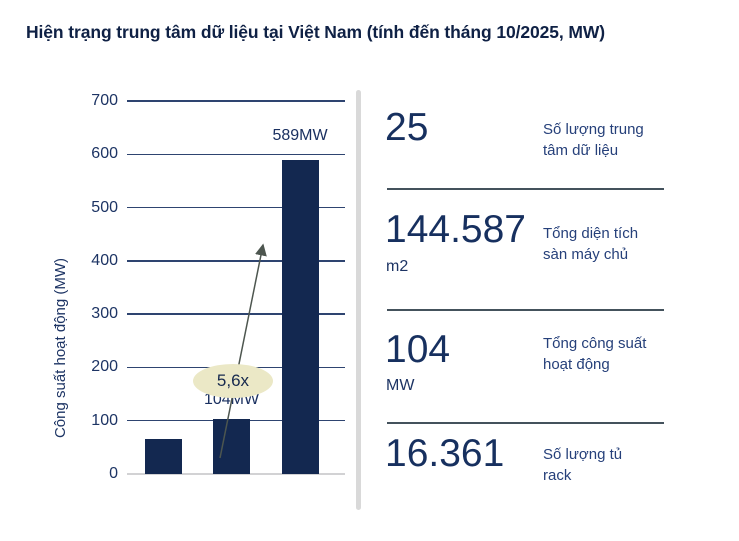  I want to click on stat-label-floor-area: Tổng diện tích sàn máy chủ, so click(591, 244).